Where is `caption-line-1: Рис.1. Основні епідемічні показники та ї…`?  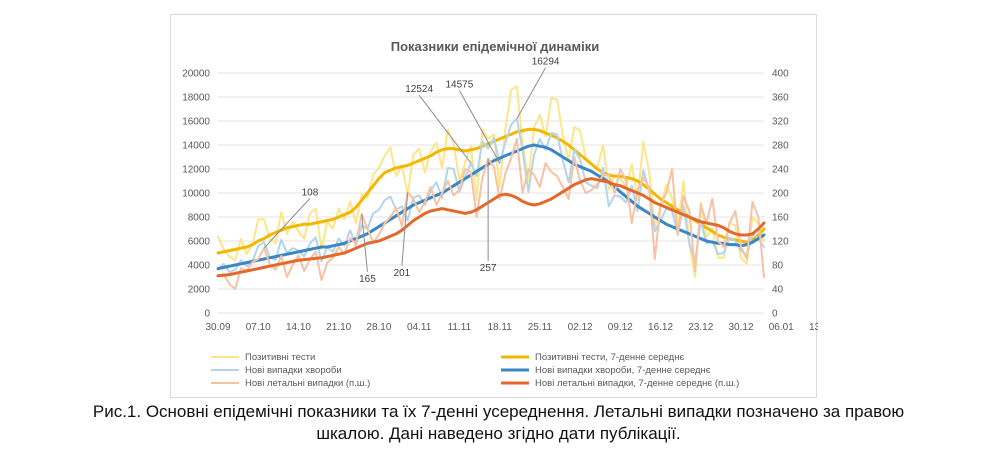
caption-line-1: Рис.1. Основні епідемічні показники та ї… is located at coordinates (498, 411).